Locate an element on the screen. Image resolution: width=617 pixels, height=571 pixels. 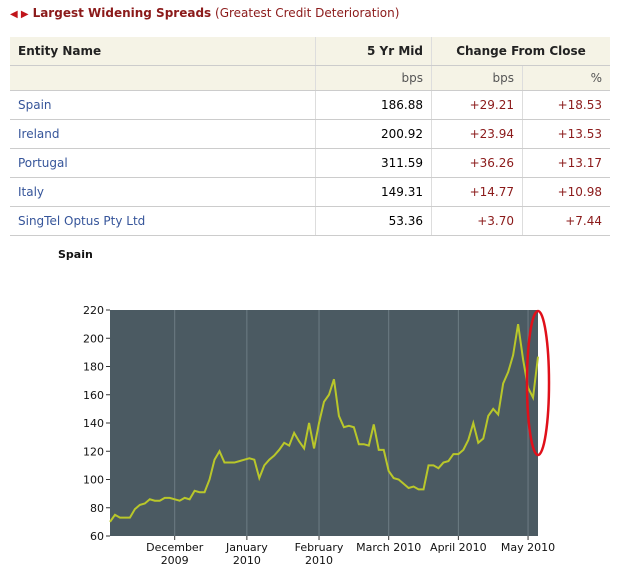
y-tick-label: 220 is located at coordinates (93, 310).